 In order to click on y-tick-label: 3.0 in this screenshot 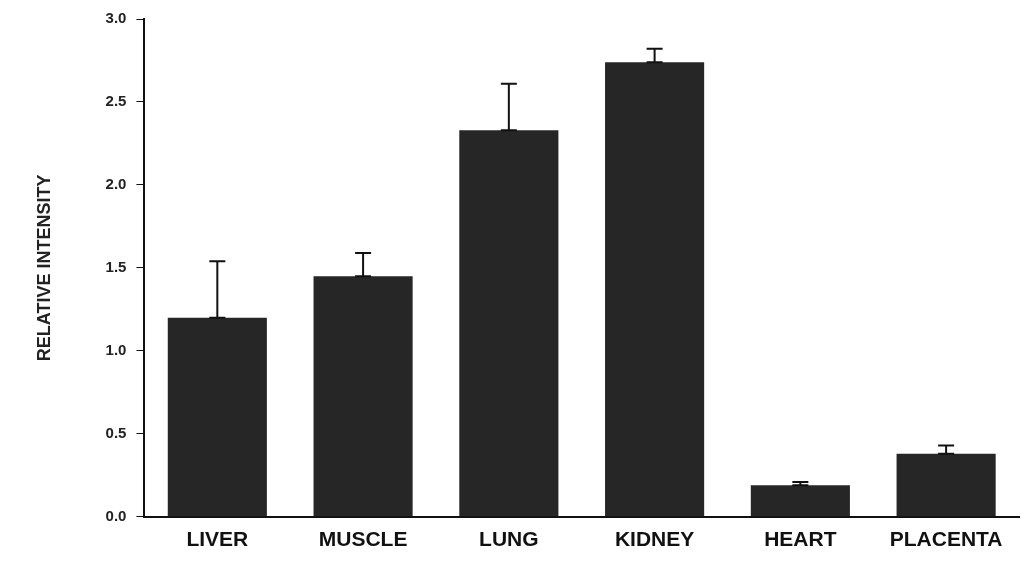, I will do `click(116, 18)`.